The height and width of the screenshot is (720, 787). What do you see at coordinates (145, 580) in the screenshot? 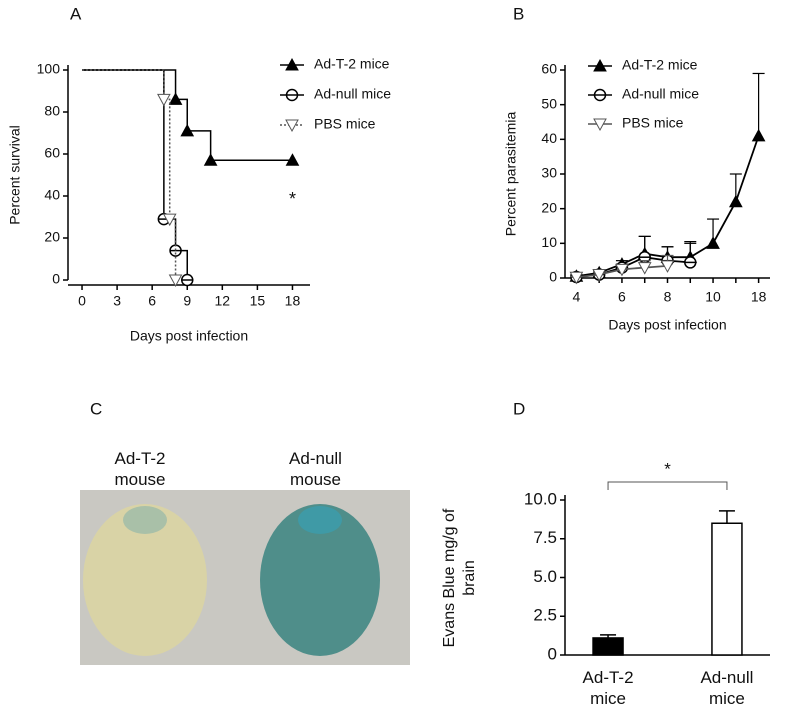
I see `brain-left` at bounding box center [145, 580].